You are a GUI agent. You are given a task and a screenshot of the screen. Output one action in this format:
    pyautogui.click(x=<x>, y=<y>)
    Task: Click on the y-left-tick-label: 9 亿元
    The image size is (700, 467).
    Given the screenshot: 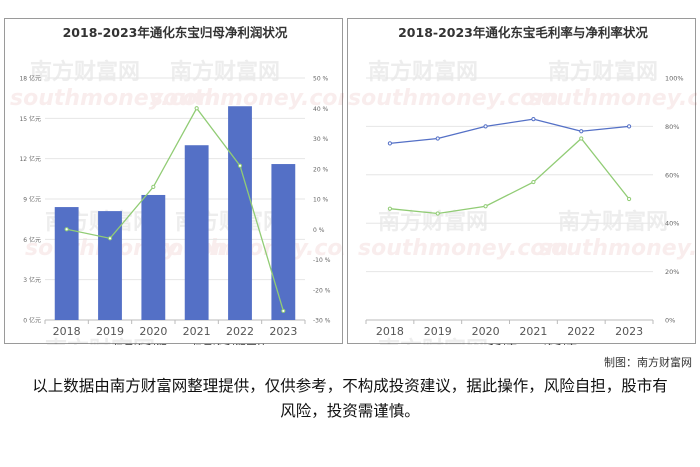 What is the action you would take?
    pyautogui.click(x=32, y=200)
    